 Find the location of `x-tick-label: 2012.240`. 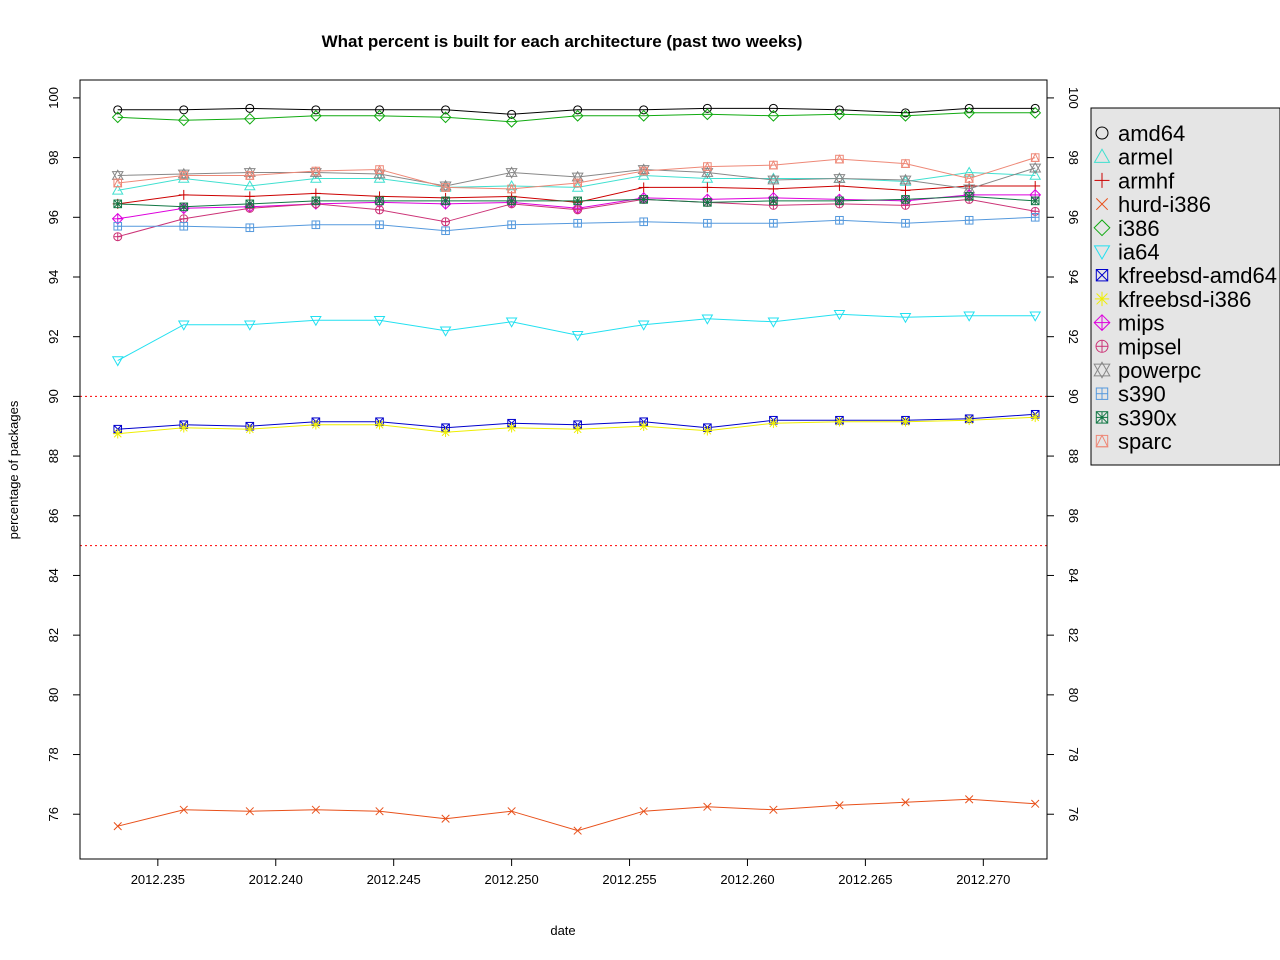

x-tick-label: 2012.240 is located at coordinates (276, 879).